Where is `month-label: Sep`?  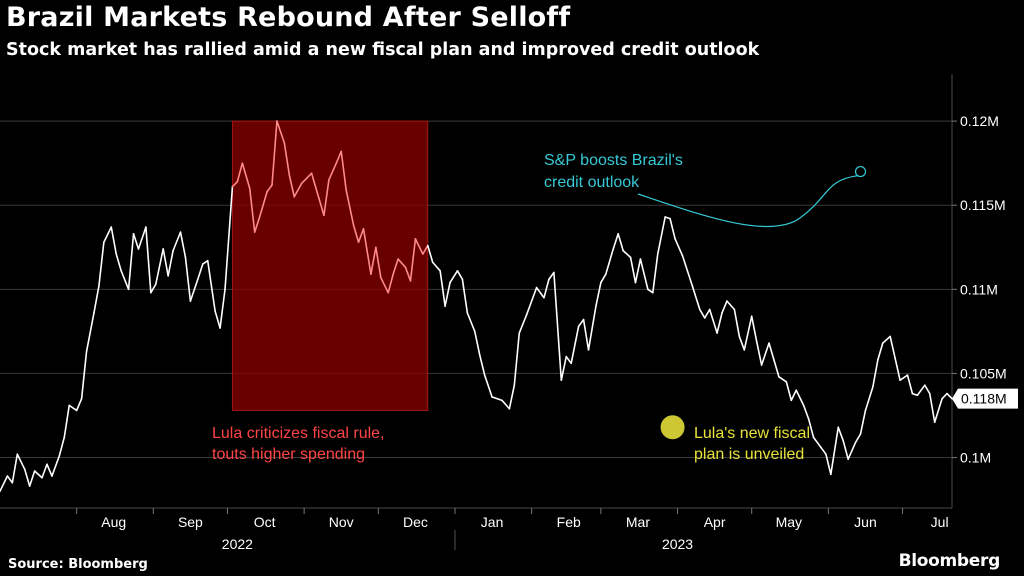
month-label: Sep is located at coordinates (190, 522).